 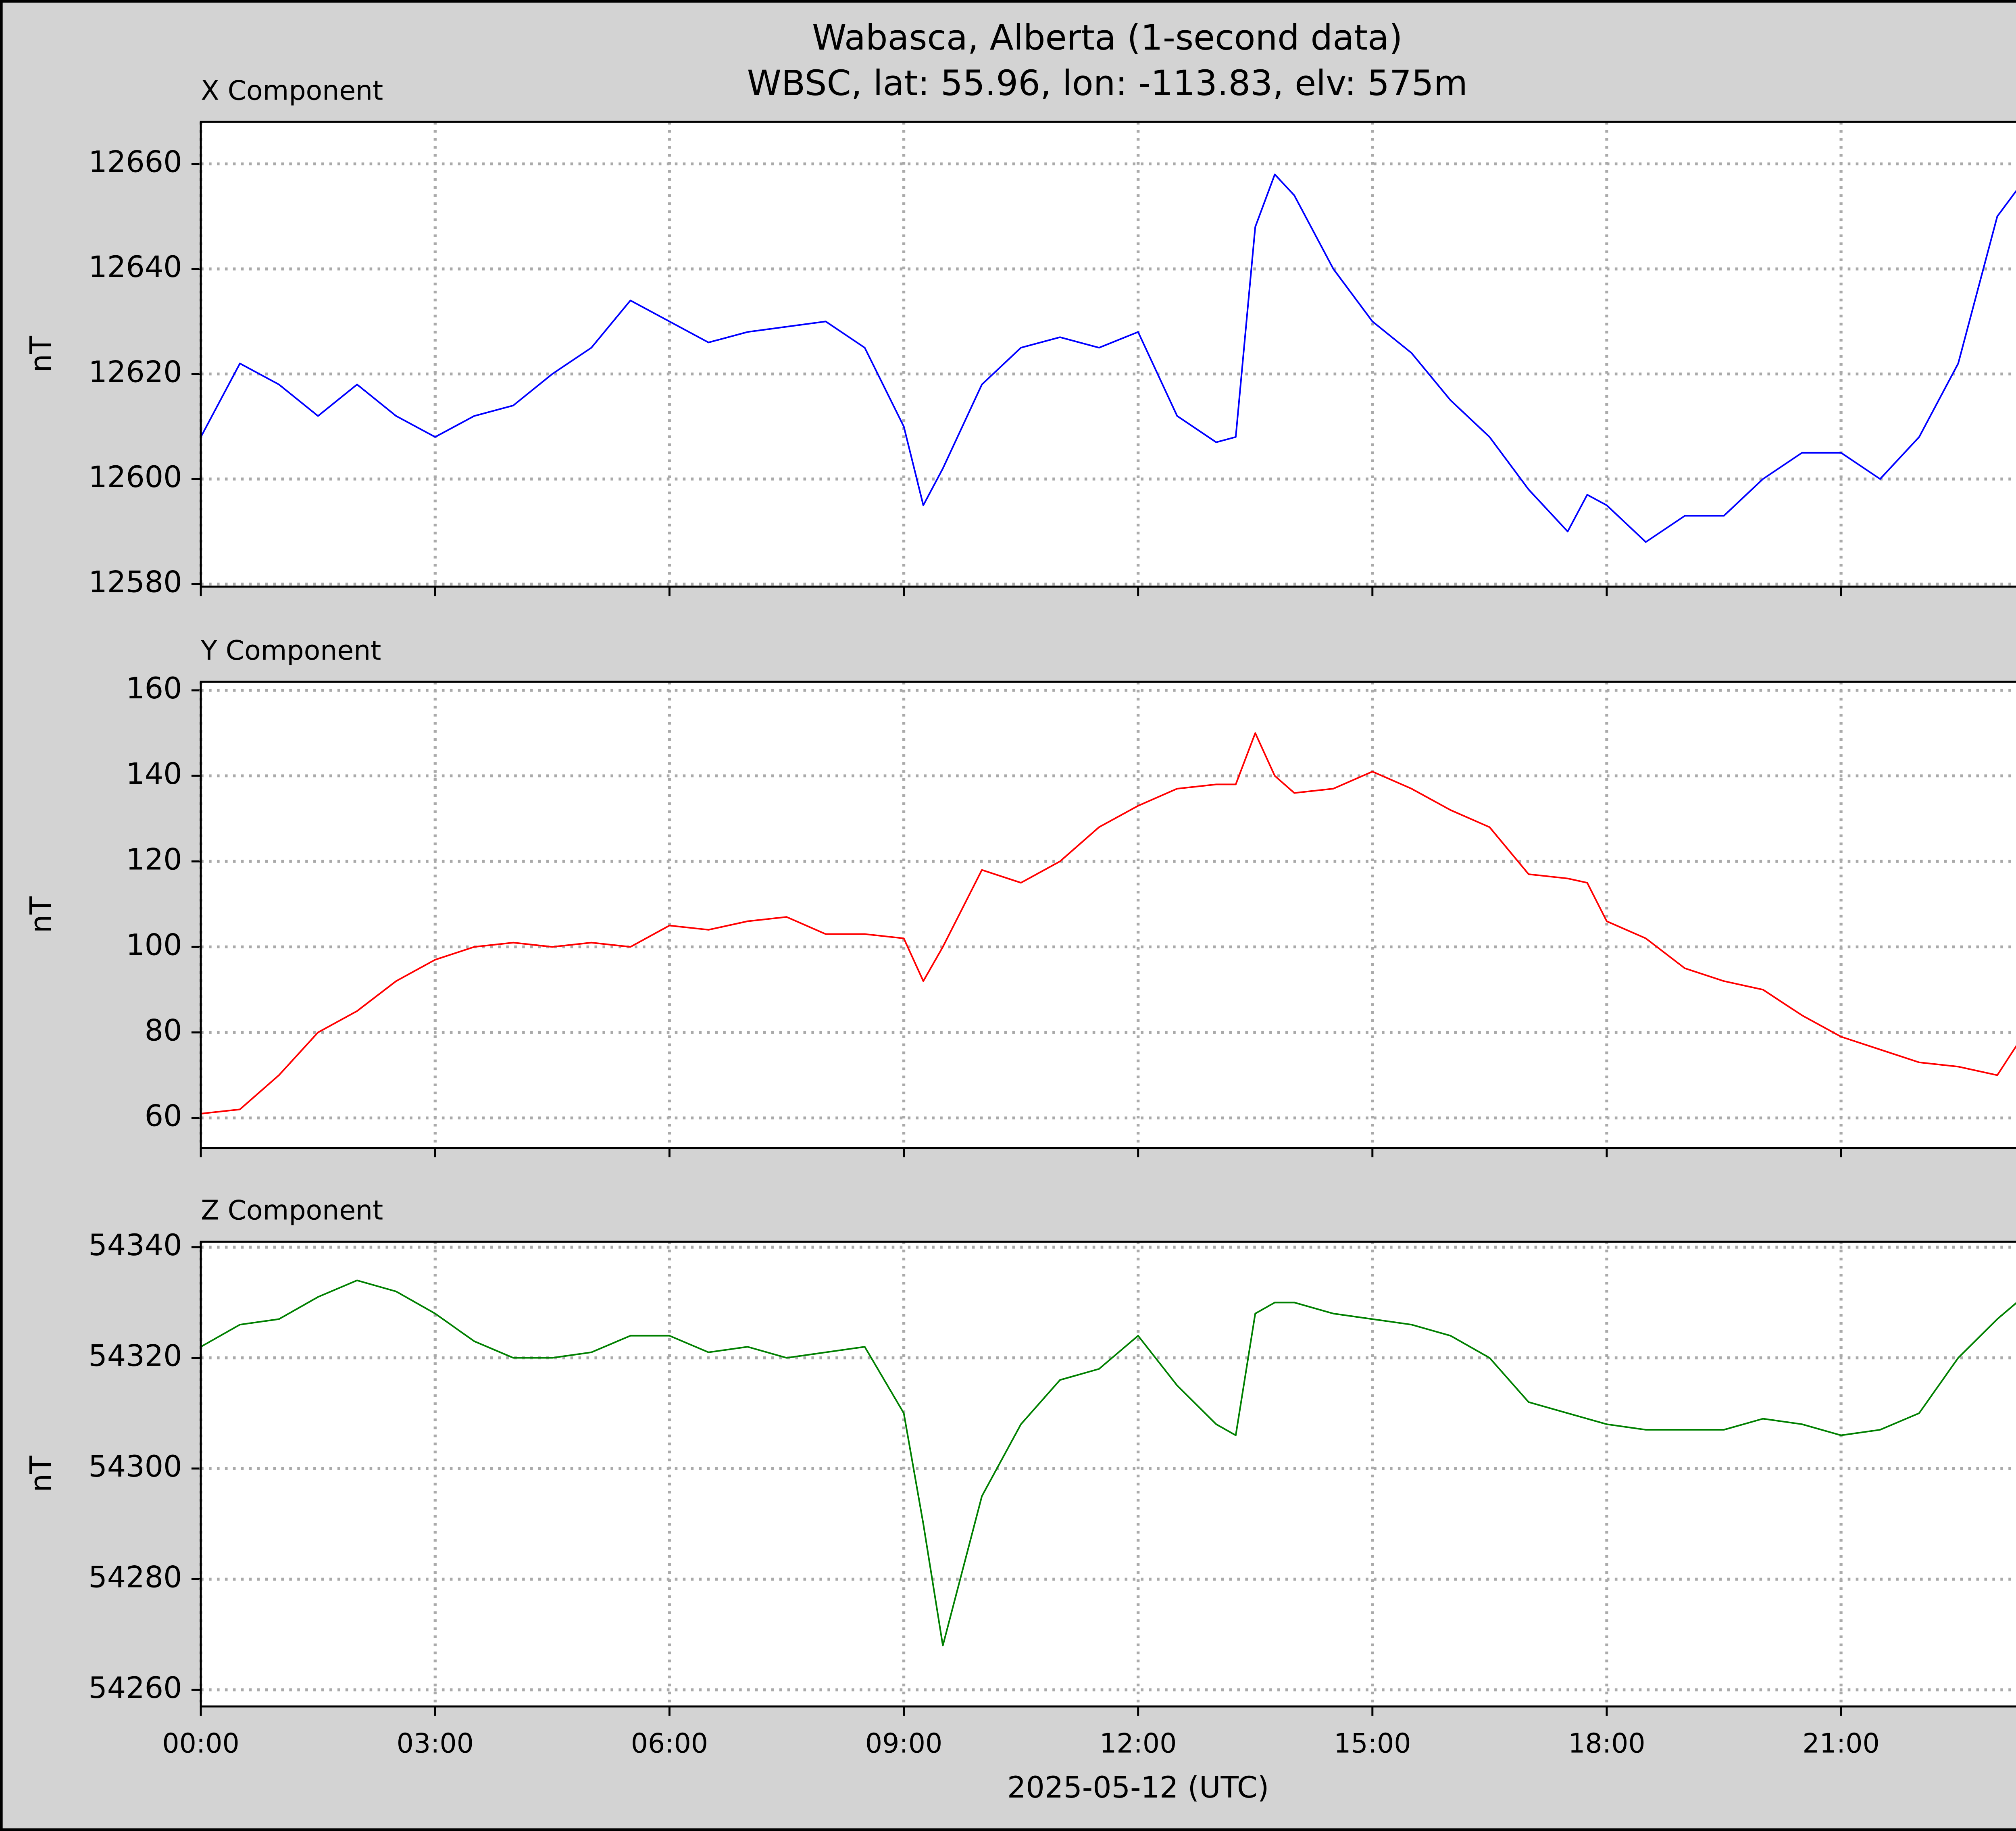 I want to click on y-tick-label: 12660, so click(x=135, y=162).